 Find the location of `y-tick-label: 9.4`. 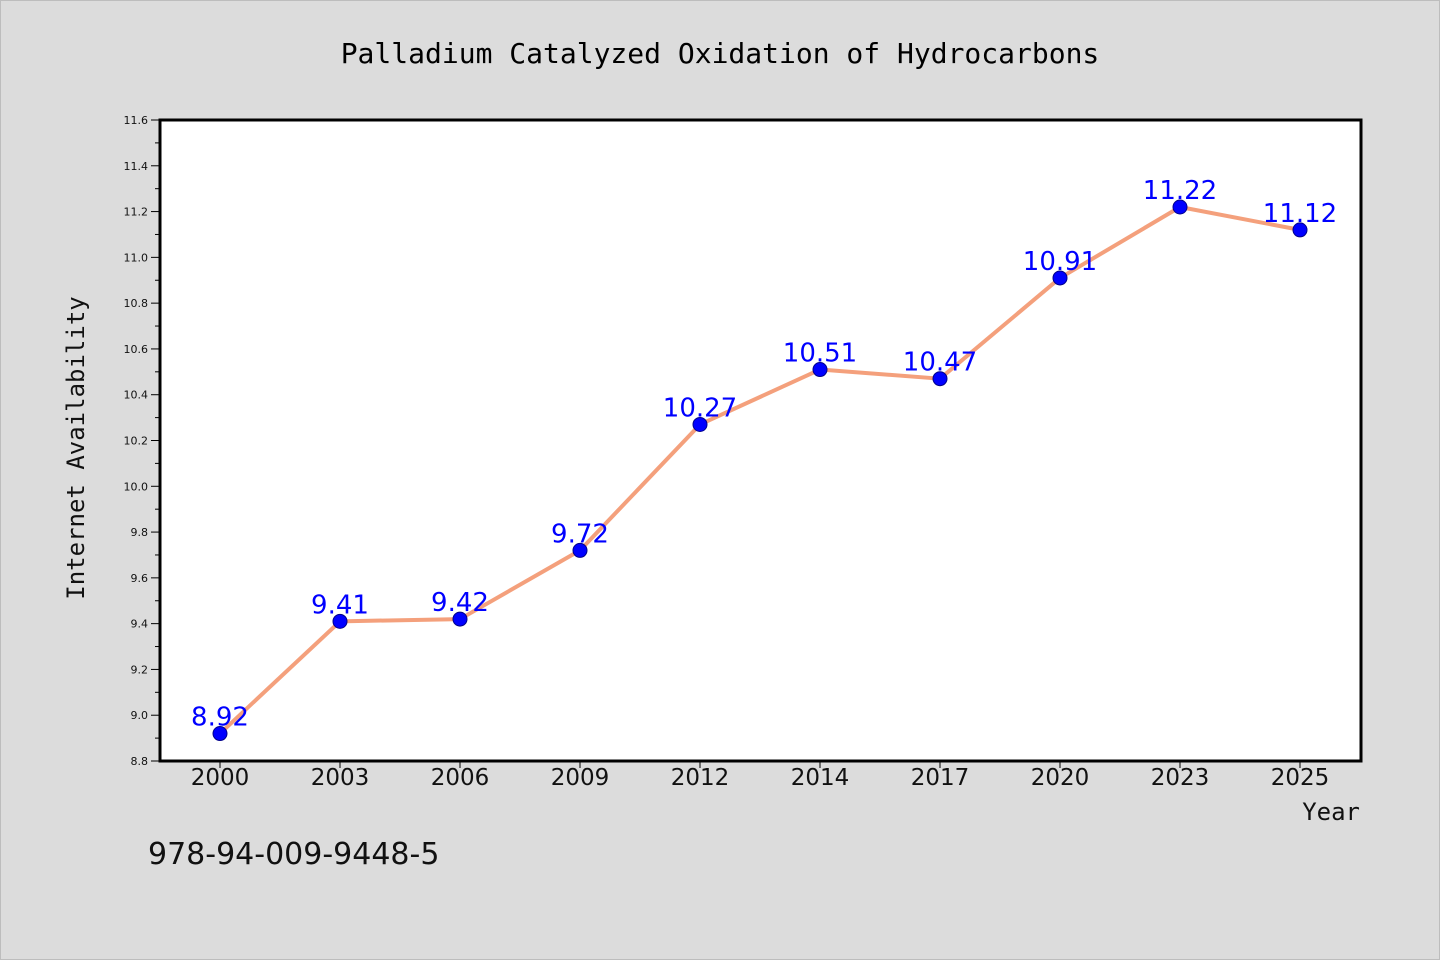

y-tick-label: 9.4 is located at coordinates (140, 624).